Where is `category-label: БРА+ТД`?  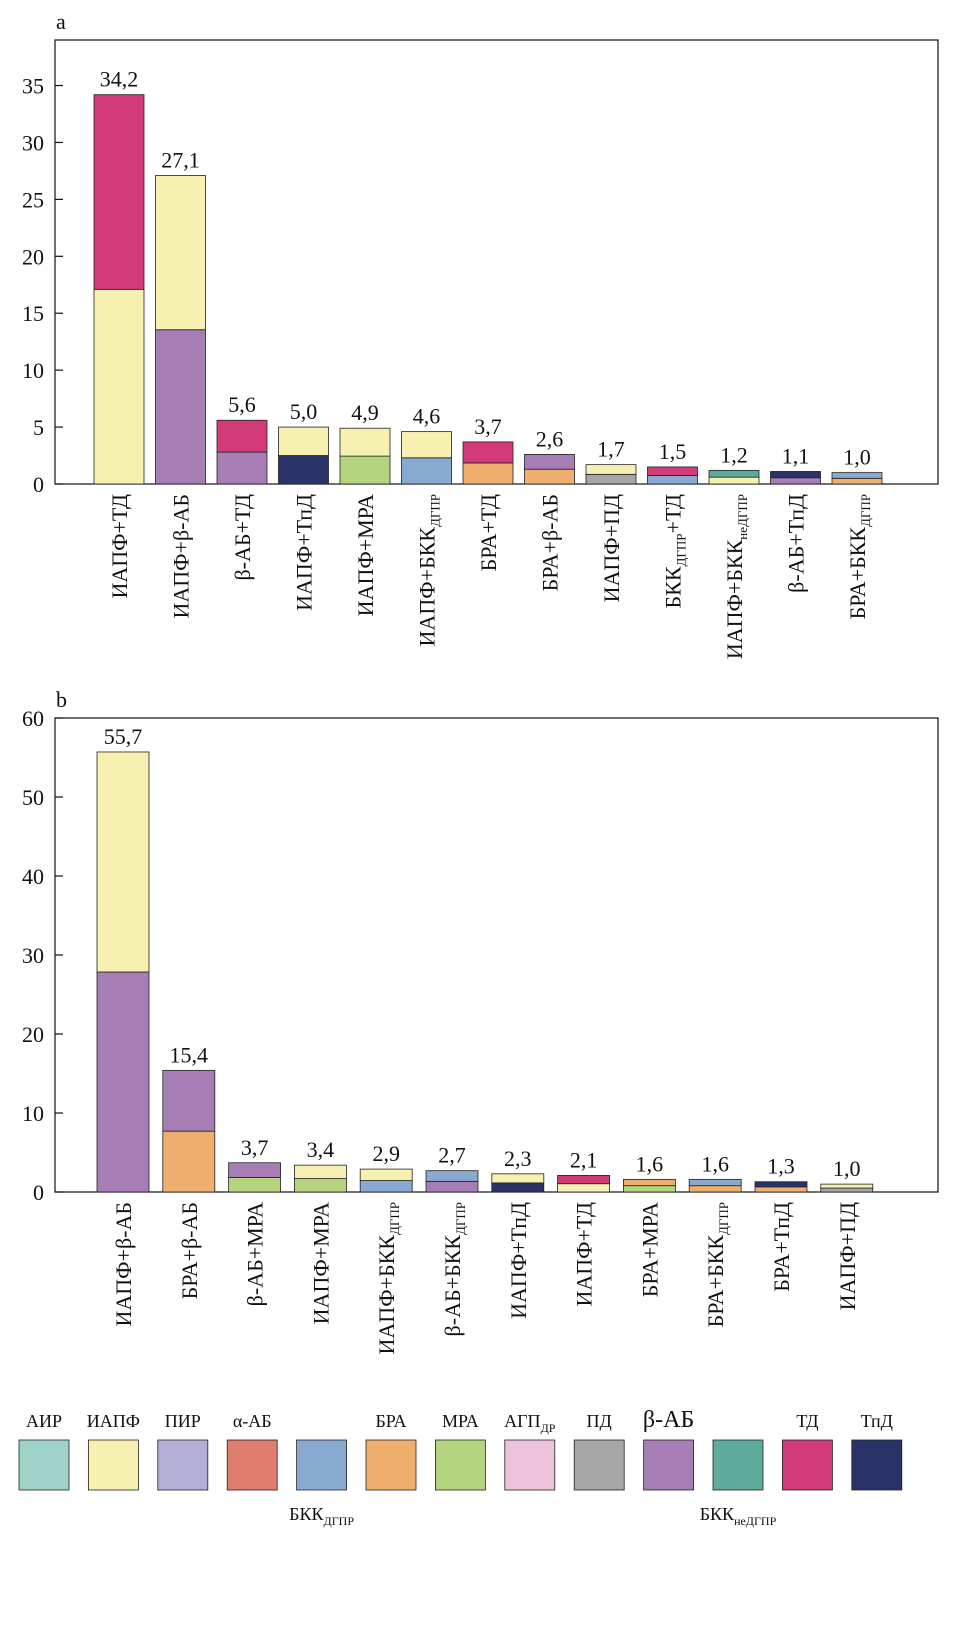 category-label: БРА+ТД is located at coordinates (488, 532).